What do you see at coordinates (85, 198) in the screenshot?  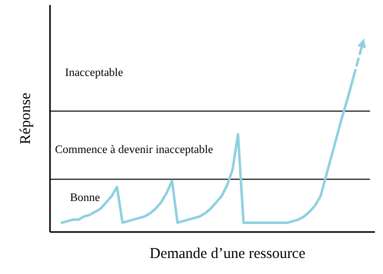 I see `annotation: Bonne` at bounding box center [85, 198].